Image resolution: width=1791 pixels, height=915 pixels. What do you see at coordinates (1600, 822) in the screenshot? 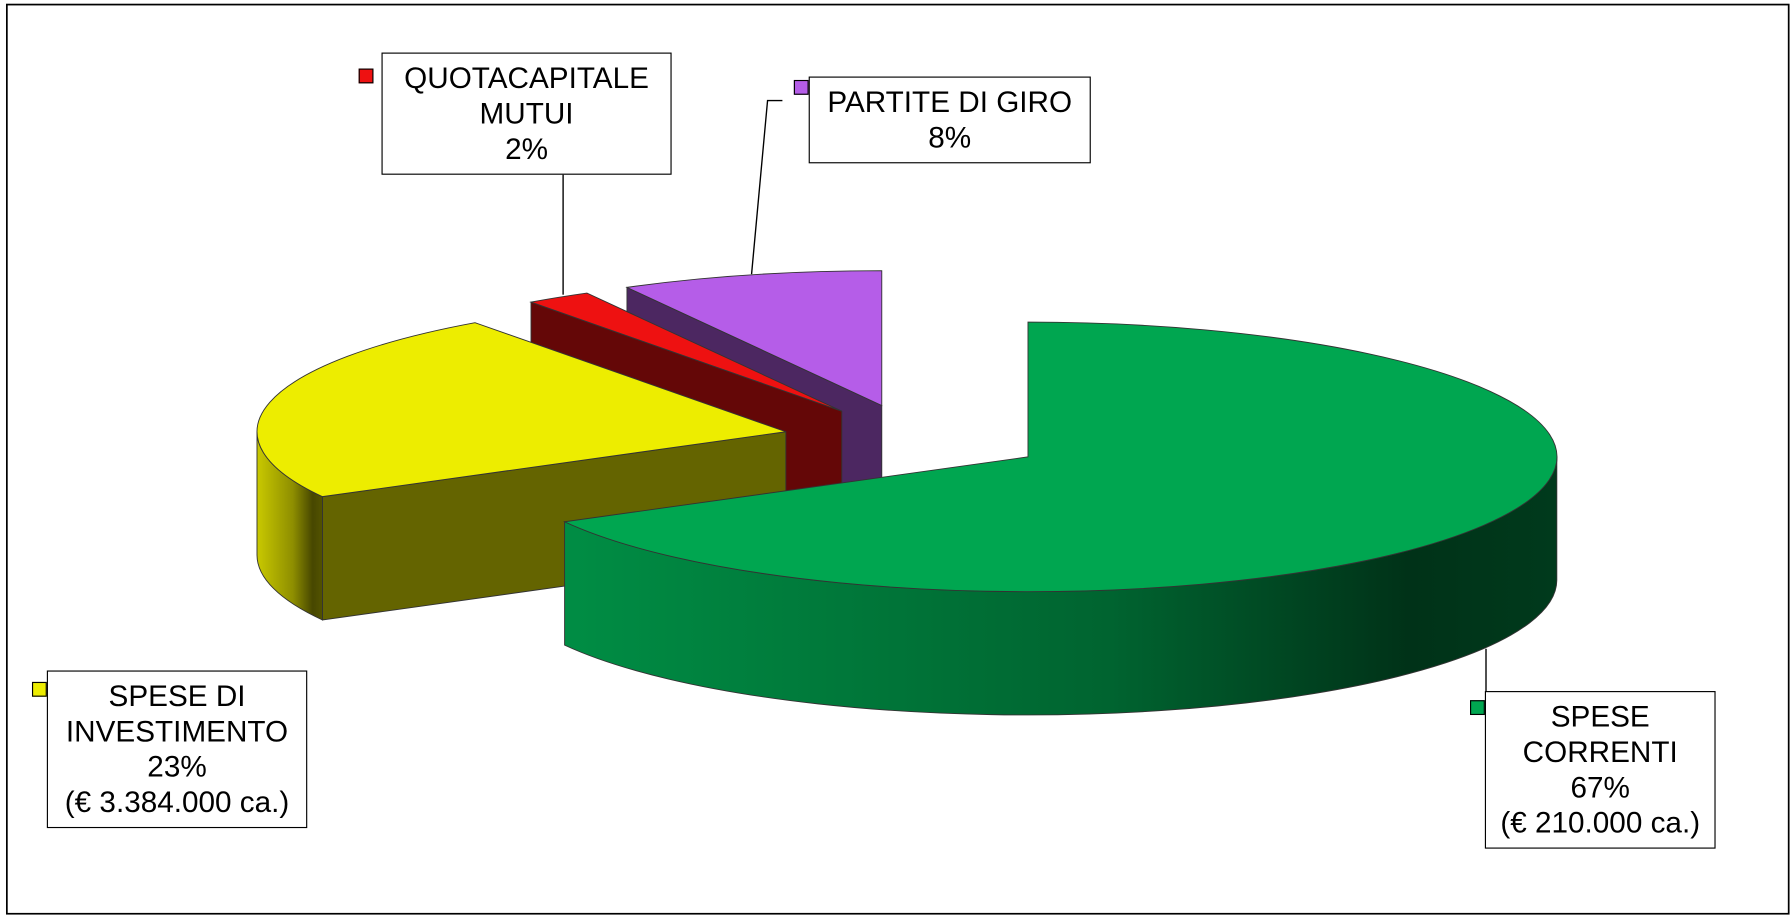
I see `label-amount: (€ 210.000 ca.)` at bounding box center [1600, 822].